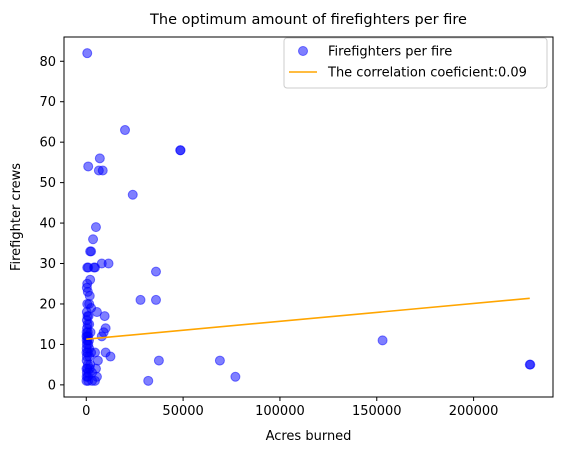 This screenshot has height=453, width=563. What do you see at coordinates (280, 411) in the screenshot?
I see `x-tick-label: 100000` at bounding box center [280, 411].